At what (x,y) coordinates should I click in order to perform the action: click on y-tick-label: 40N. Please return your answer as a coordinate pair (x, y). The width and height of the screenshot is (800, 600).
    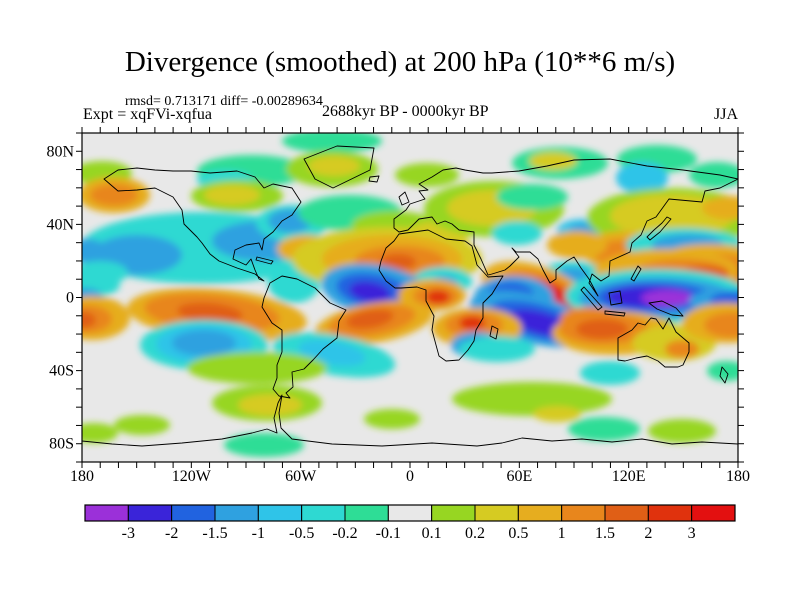
    Looking at the image, I should click on (60, 224).